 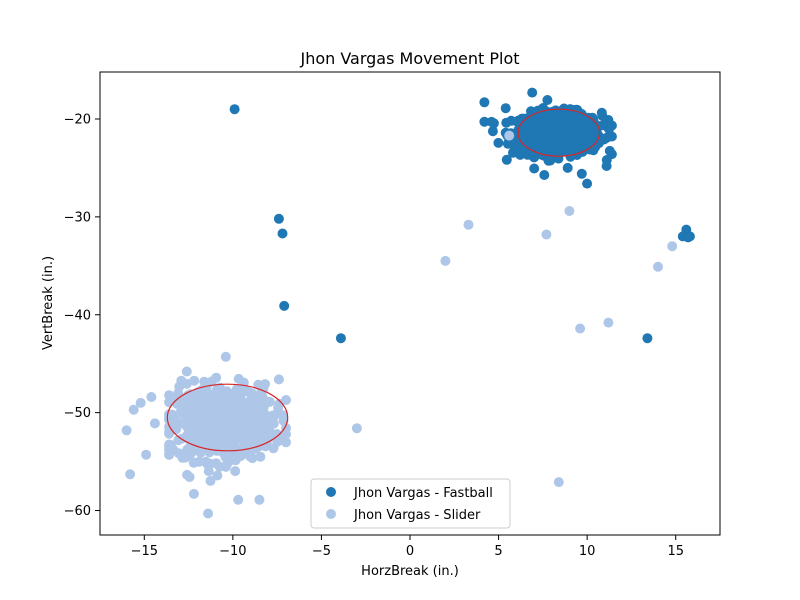 I want to click on x-tick-label: 10, so click(x=587, y=551).